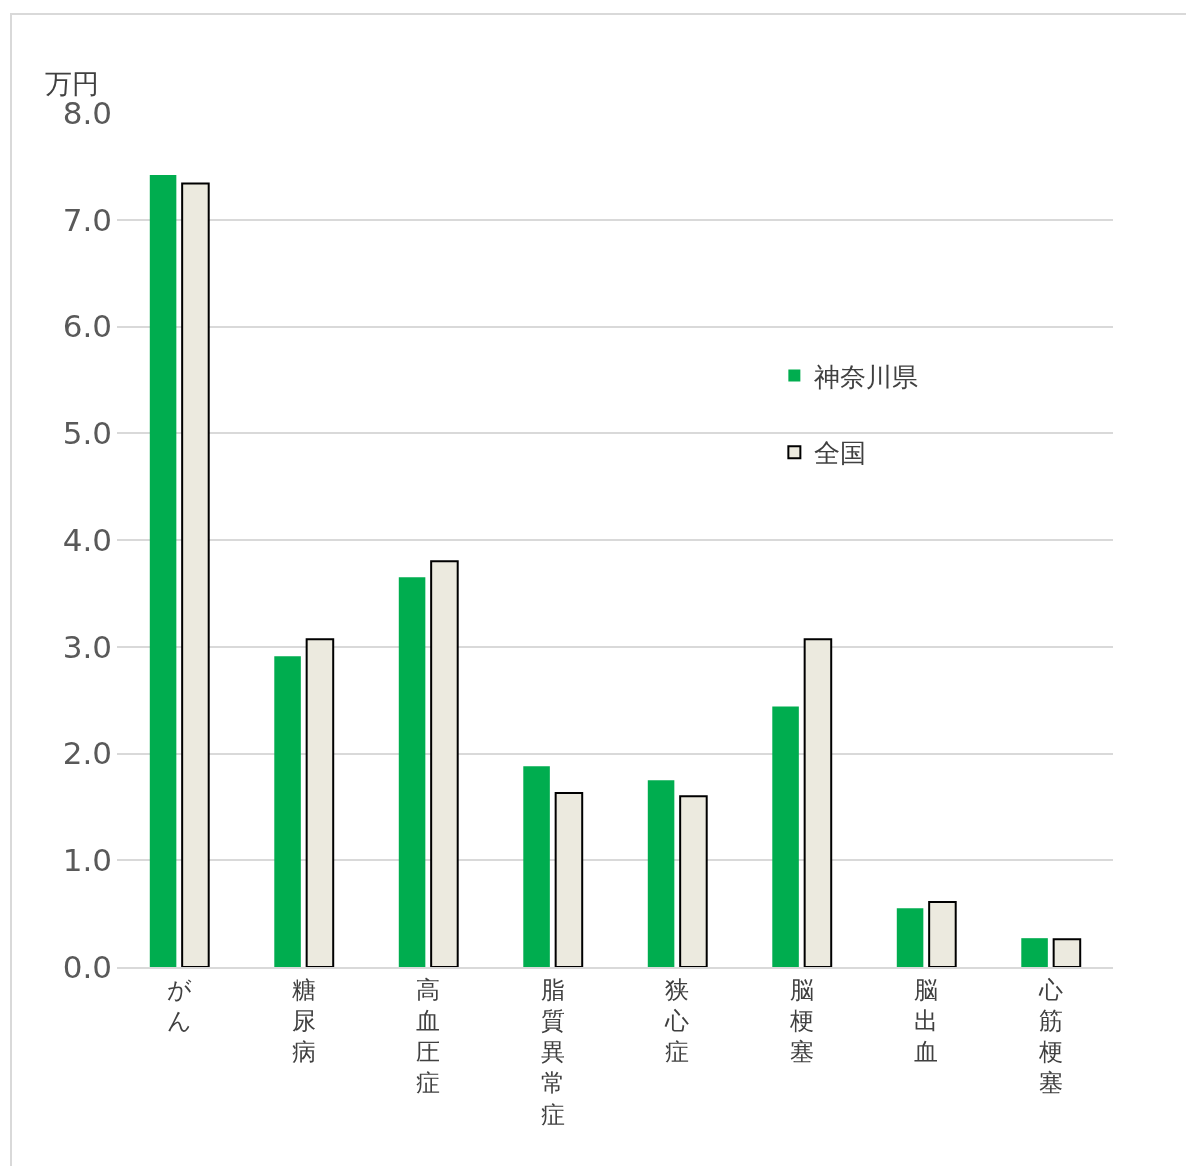 This screenshot has width=1186, height=1166. I want to click on x-tick-label: 高血圧症, so click(428, 1036).